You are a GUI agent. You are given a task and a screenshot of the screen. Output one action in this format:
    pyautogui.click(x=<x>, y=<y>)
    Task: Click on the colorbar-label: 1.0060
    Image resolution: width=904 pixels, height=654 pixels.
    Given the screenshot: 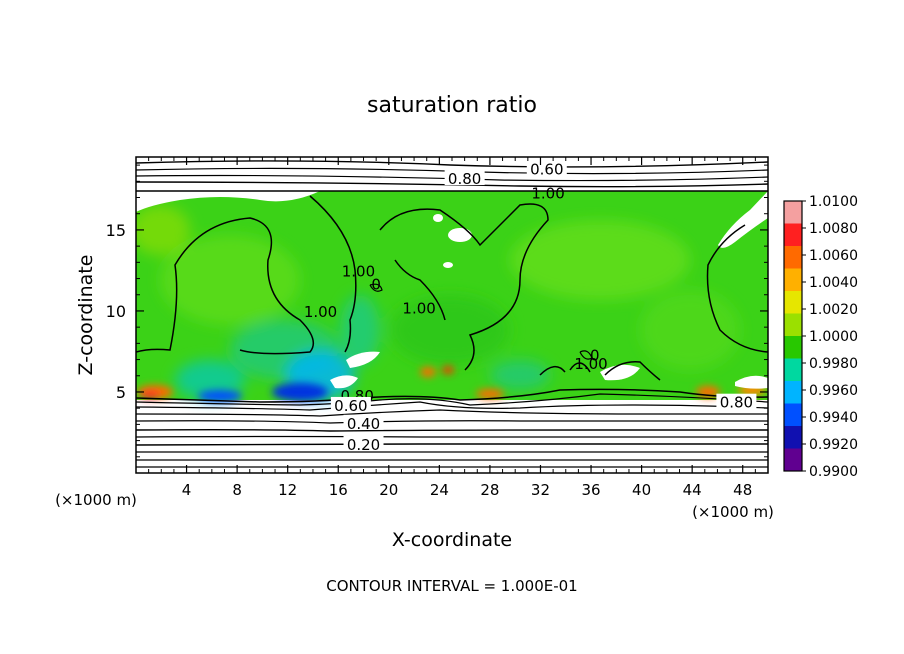 What is the action you would take?
    pyautogui.click(x=833, y=256)
    